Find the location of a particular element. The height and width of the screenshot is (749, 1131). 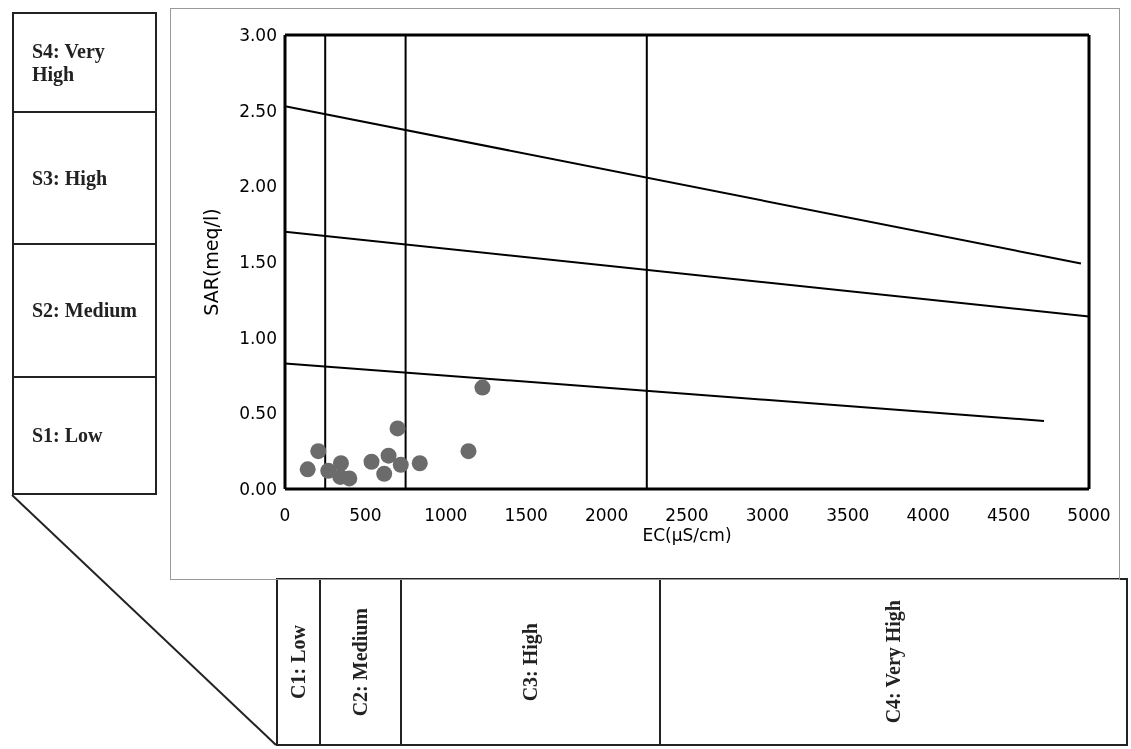

x-axis-title: EC(μS/cm) is located at coordinates (687, 535).